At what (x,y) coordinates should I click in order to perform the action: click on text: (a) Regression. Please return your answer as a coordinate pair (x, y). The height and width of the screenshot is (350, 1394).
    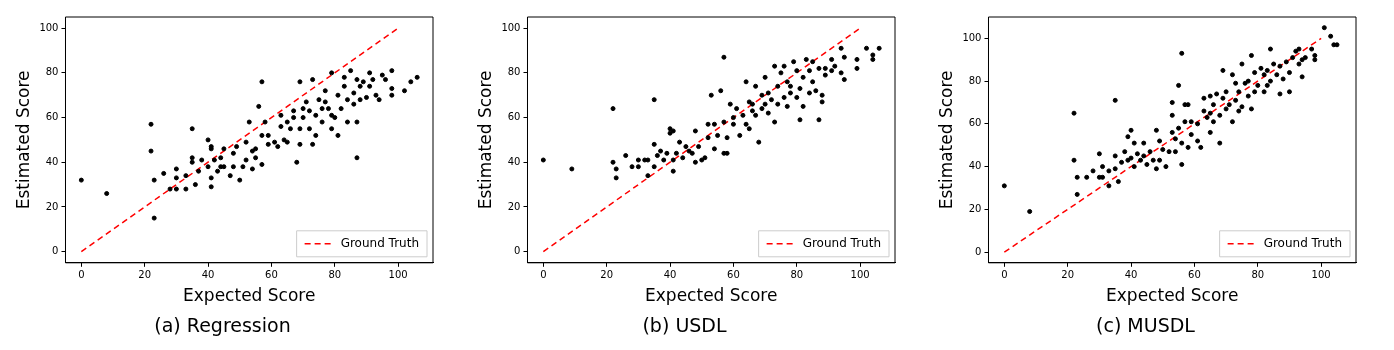
    Looking at the image, I should click on (222, 324).